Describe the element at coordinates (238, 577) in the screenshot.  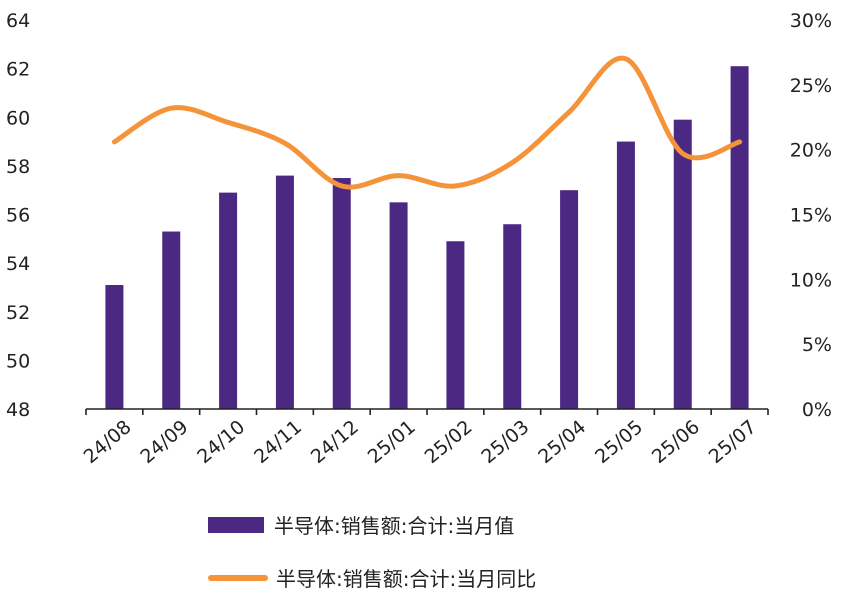
I see `legend-line-swatch` at that location.